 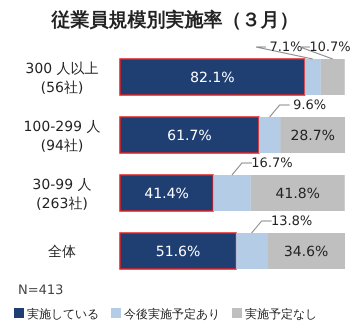 What do you see at coordinates (41, 290) in the screenshot?
I see `text: N=413` at bounding box center [41, 290].